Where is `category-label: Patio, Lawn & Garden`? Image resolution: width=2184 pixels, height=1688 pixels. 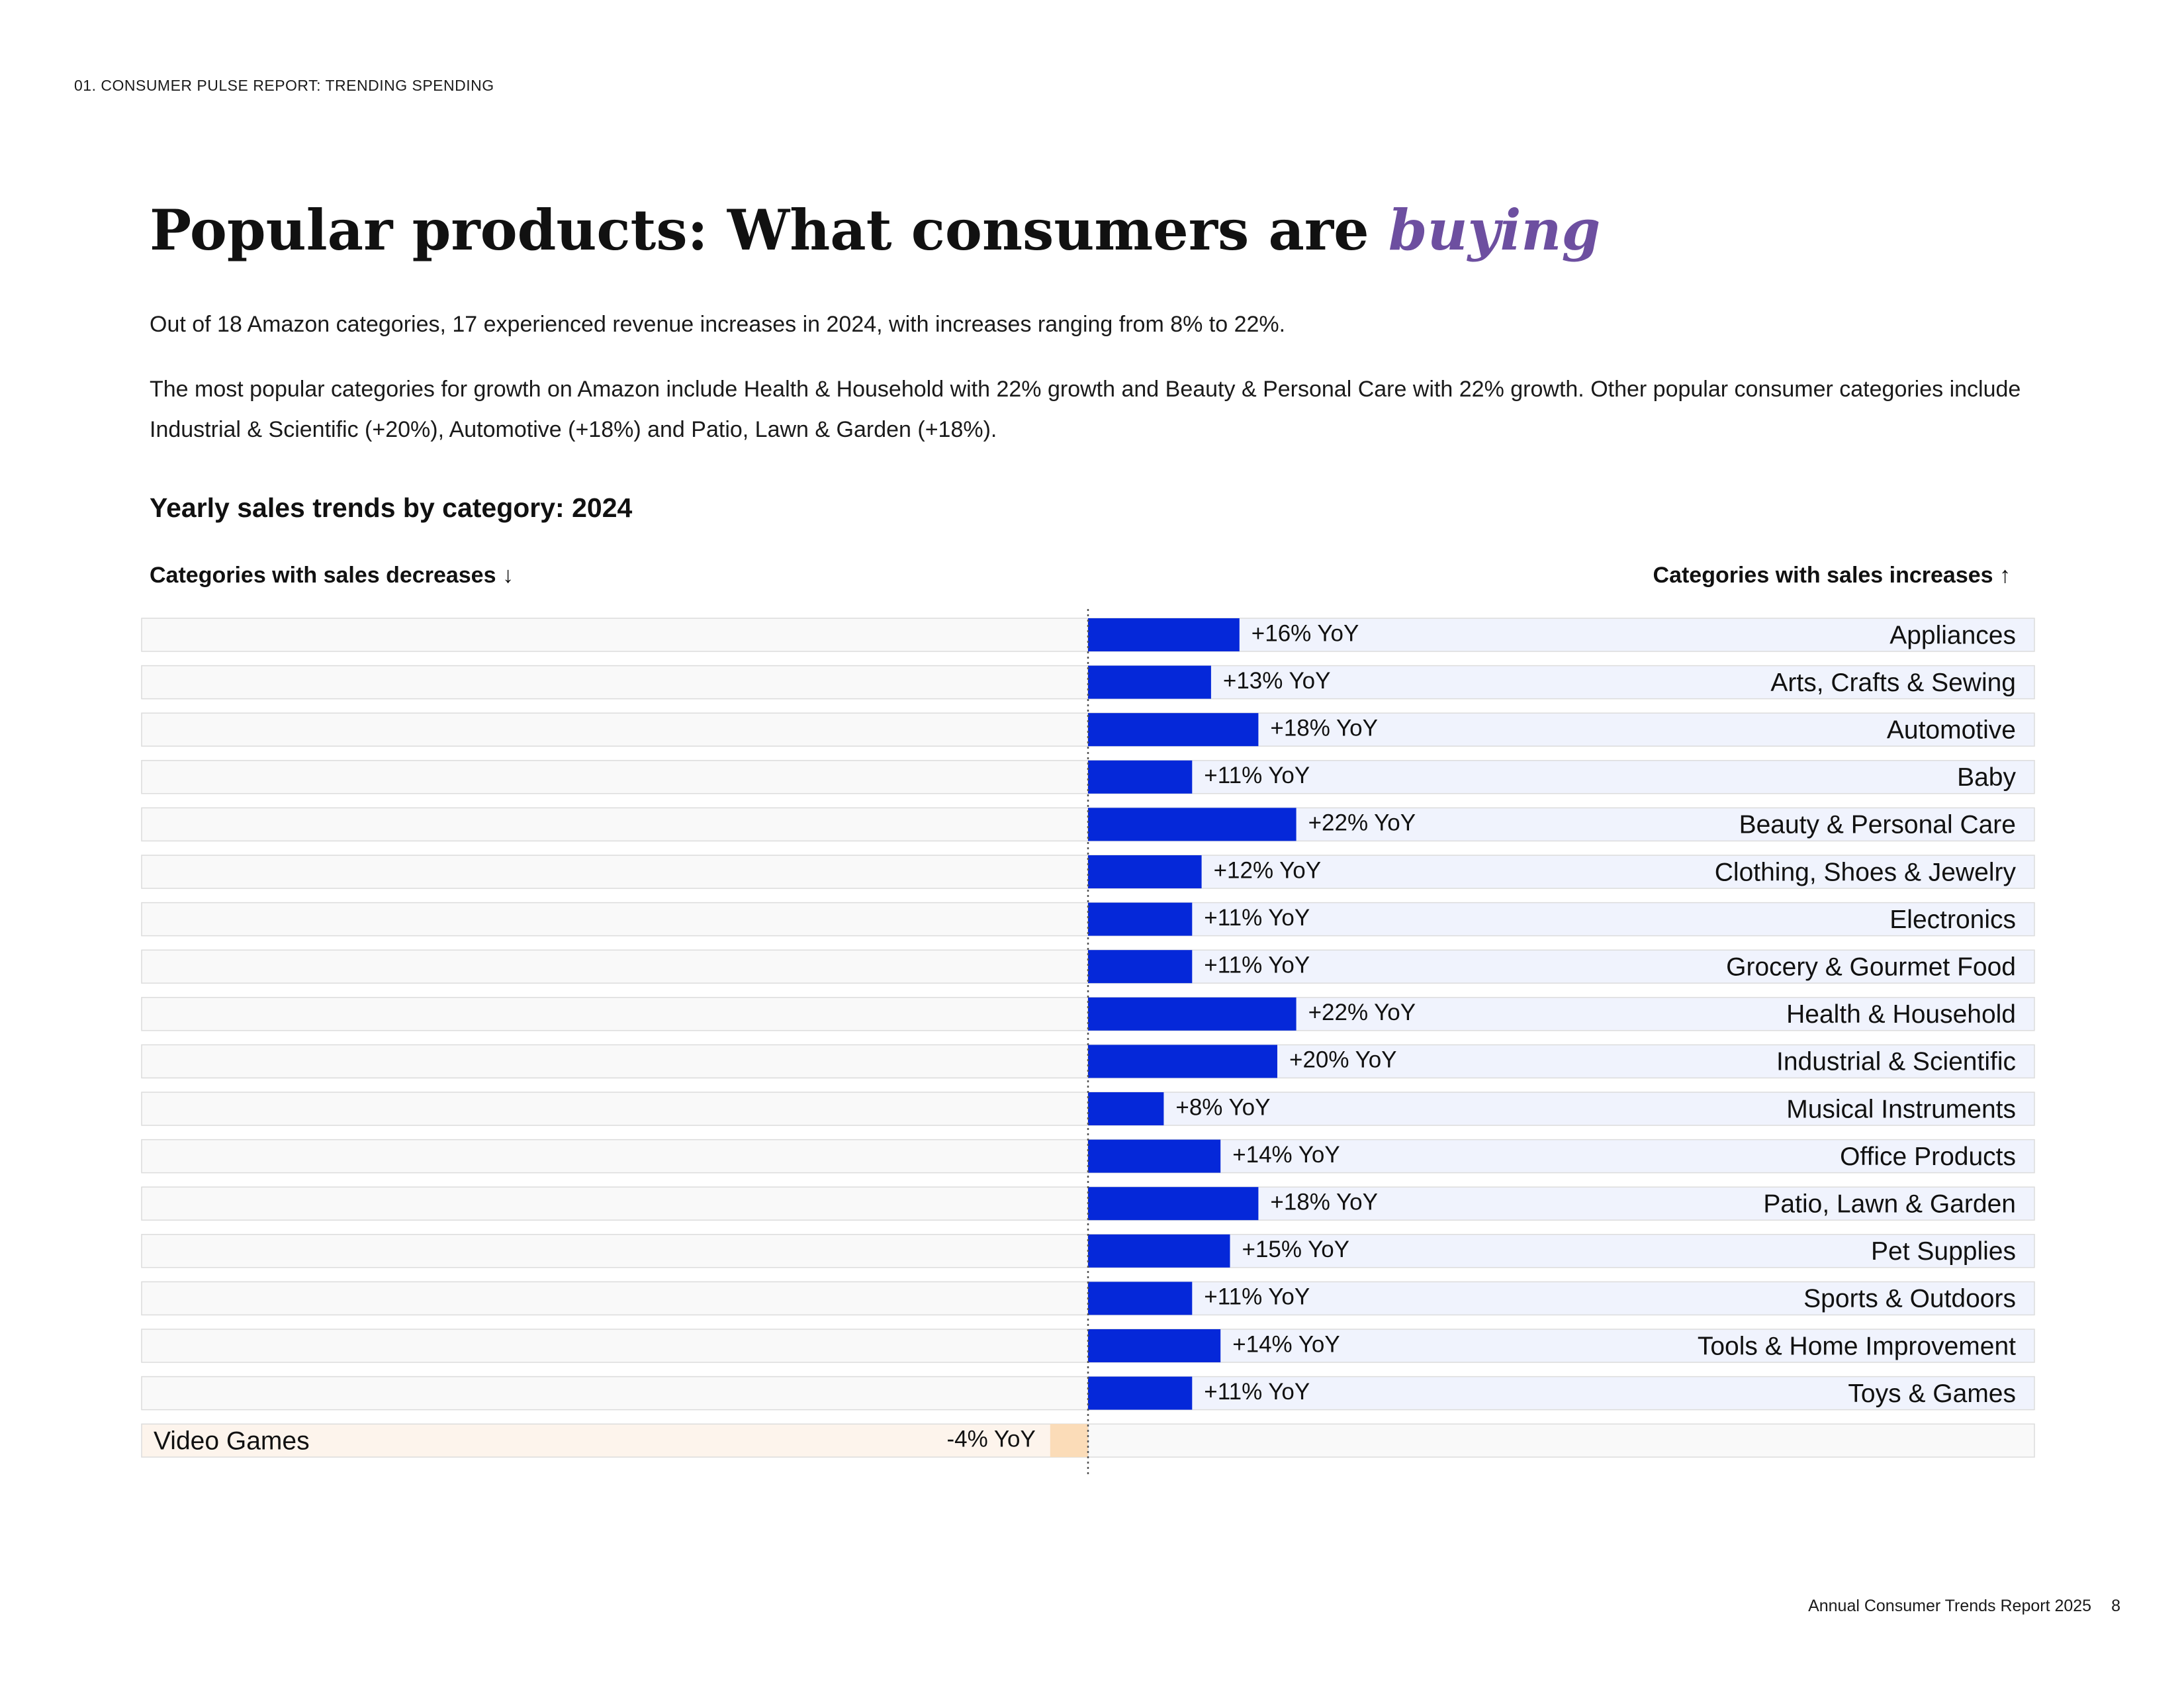
category-label: Patio, Lawn & Garden is located at coordinates (1889, 1204).